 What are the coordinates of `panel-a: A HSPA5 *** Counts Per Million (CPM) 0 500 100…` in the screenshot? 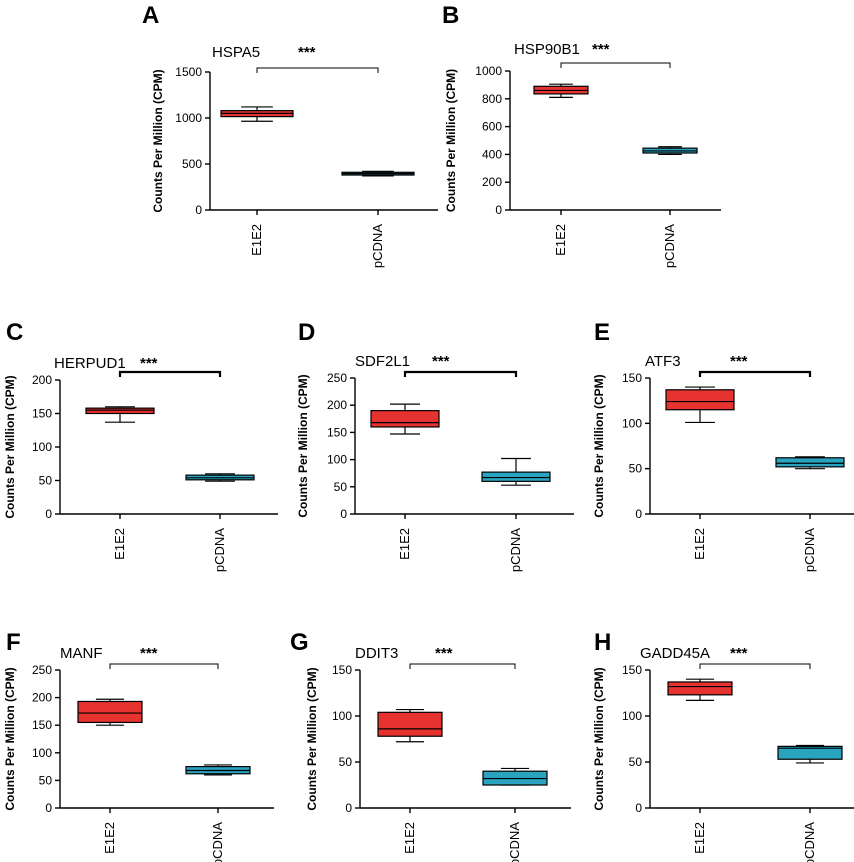 It's located at (290, 135).